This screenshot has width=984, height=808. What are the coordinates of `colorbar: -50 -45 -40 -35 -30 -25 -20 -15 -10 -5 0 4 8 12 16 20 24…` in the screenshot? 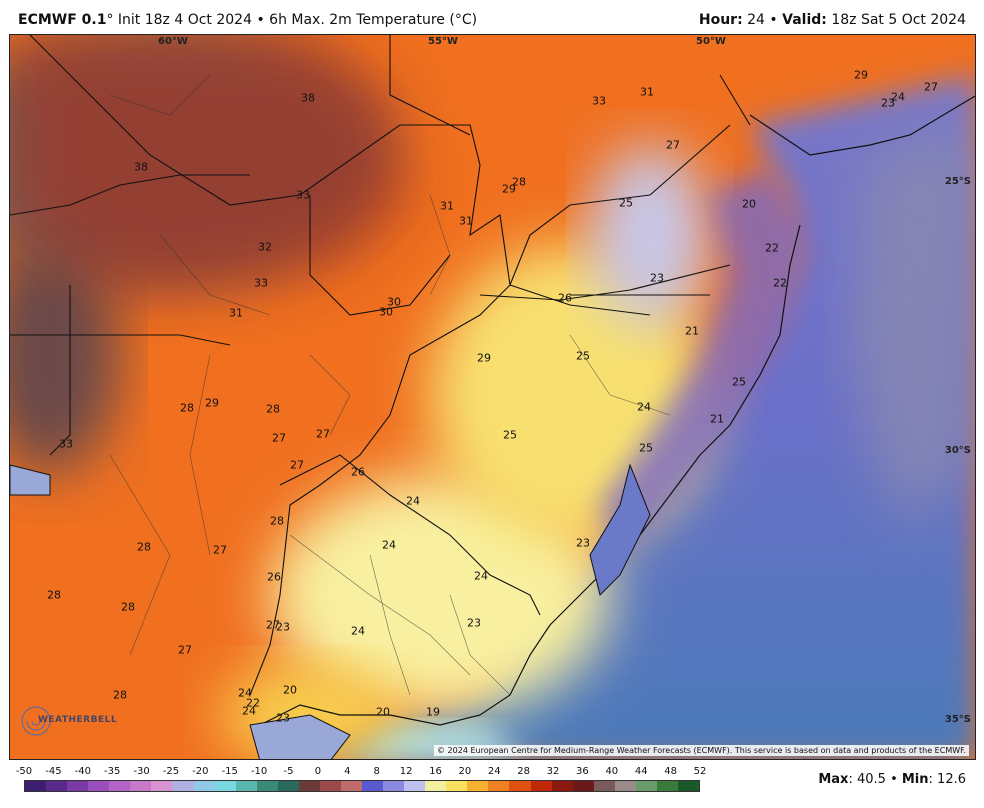 It's located at (492, 784).